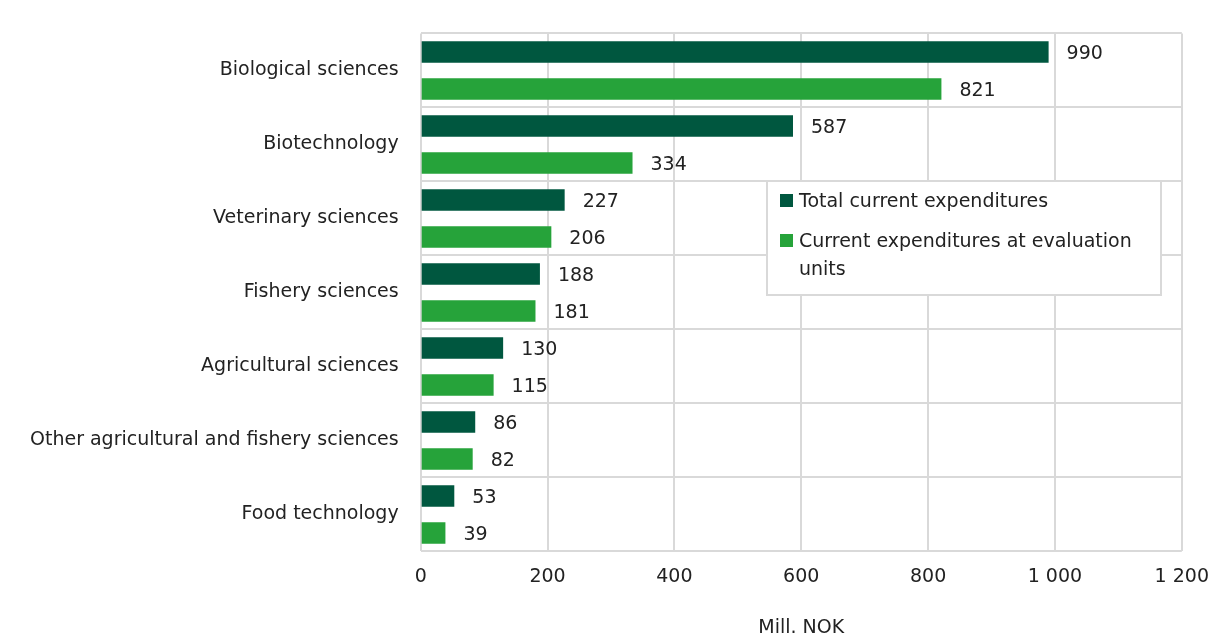 The image size is (1223, 643). What do you see at coordinates (321, 290) in the screenshot?
I see `y-tick-label: Fishery sciences` at bounding box center [321, 290].